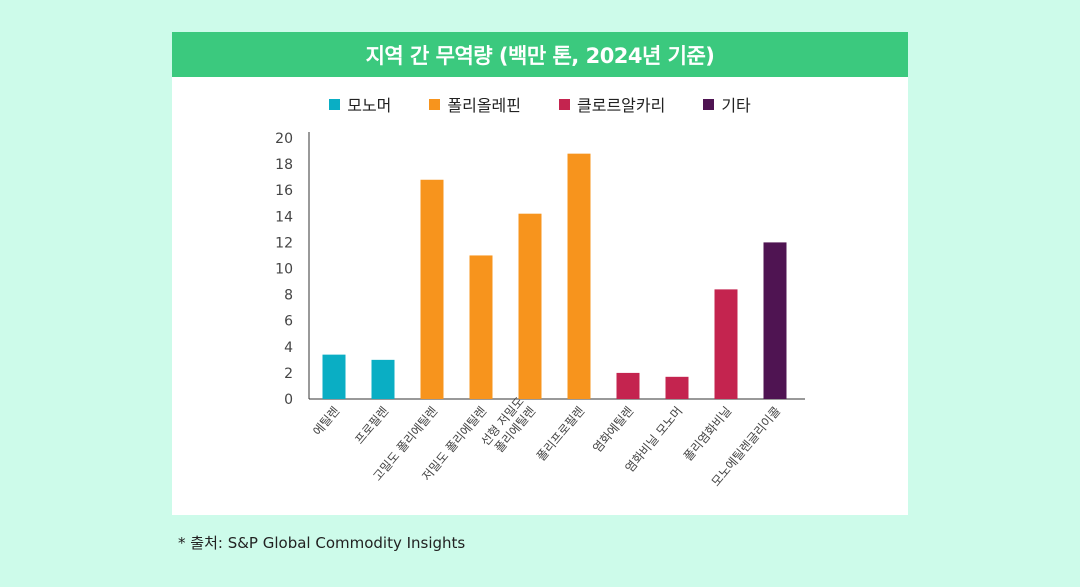 This screenshot has height=587, width=1080. I want to click on x-tick-label-line: 에틸렌, so click(326, 421).